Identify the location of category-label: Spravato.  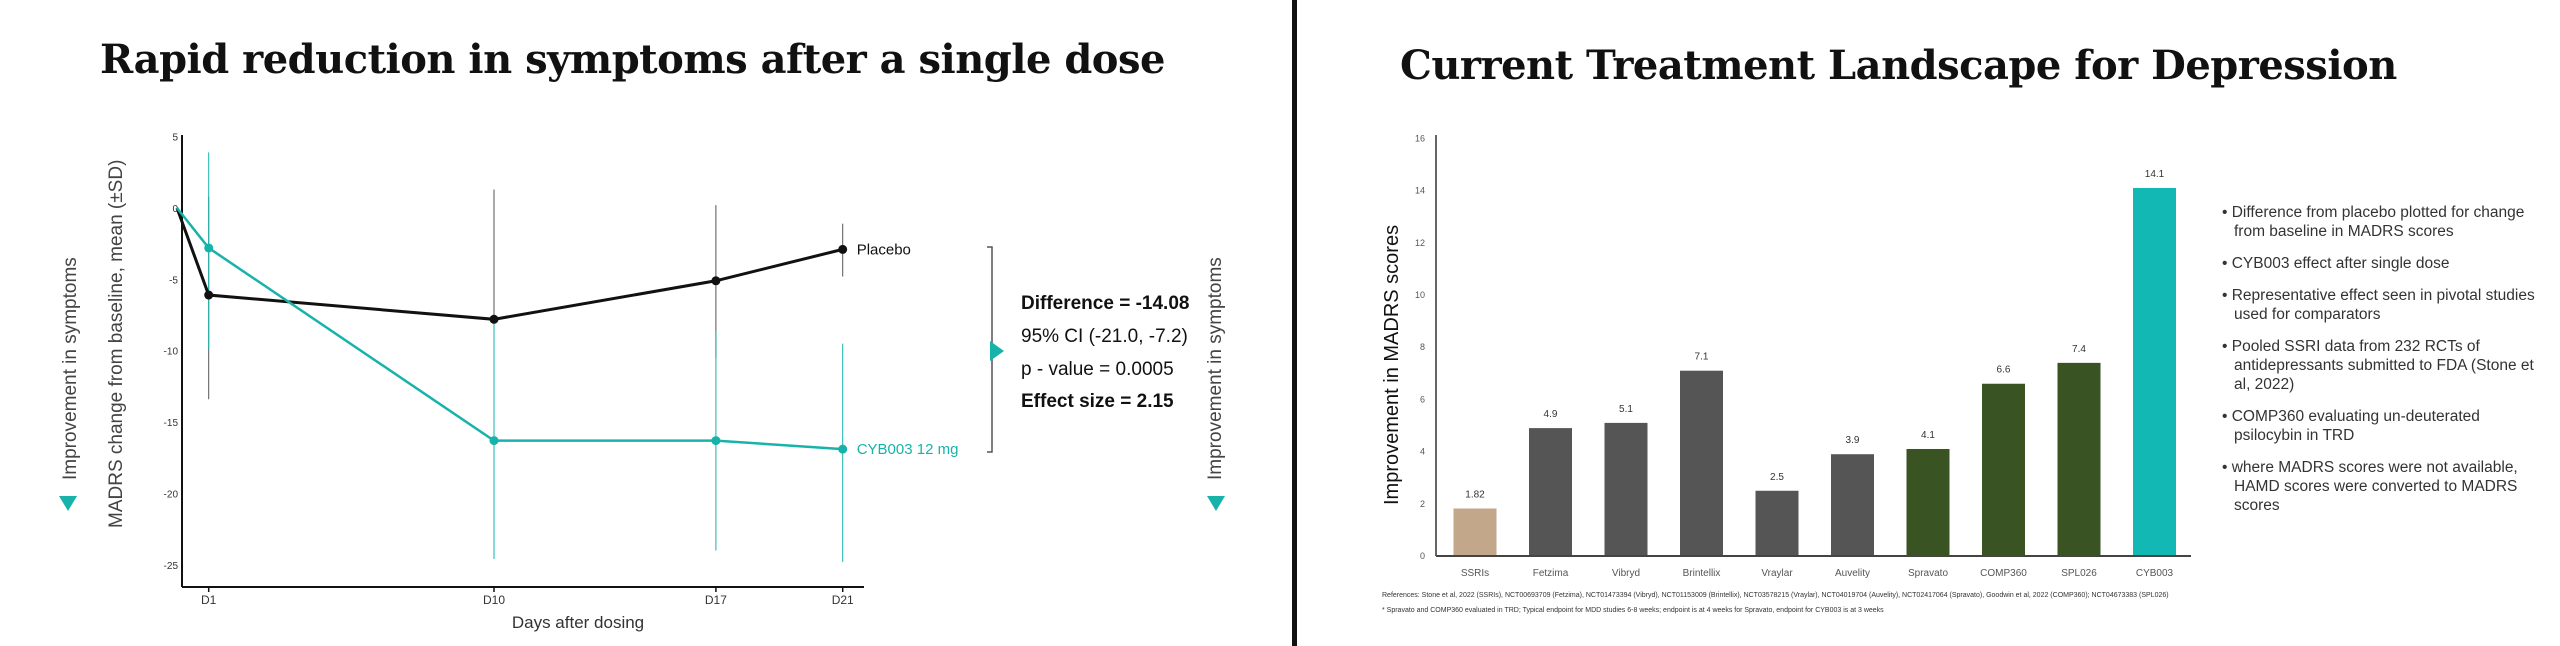
(1928, 573).